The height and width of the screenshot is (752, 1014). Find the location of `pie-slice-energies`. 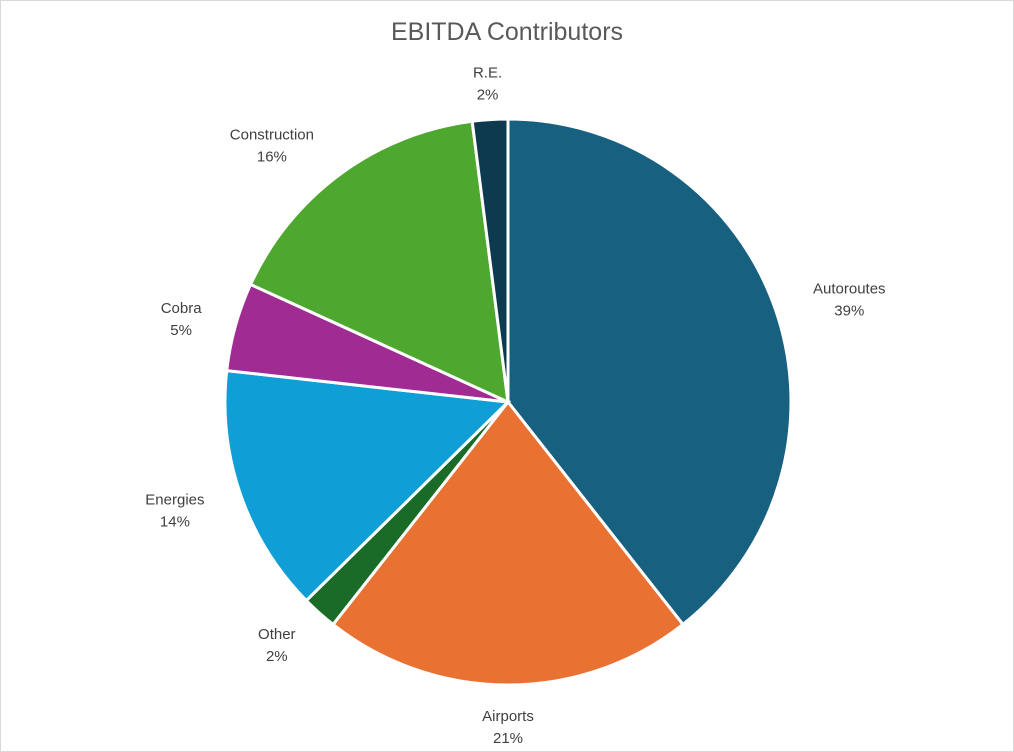

pie-slice-energies is located at coordinates (367, 485).